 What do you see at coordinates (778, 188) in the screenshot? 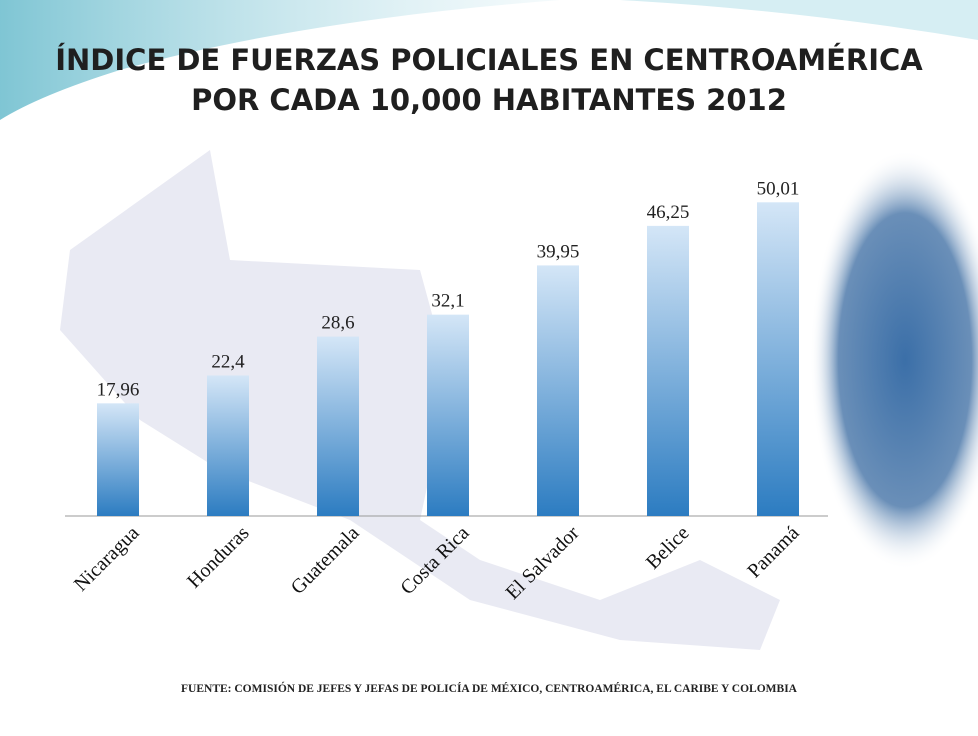
I see `value-label: 50,01` at bounding box center [778, 188].